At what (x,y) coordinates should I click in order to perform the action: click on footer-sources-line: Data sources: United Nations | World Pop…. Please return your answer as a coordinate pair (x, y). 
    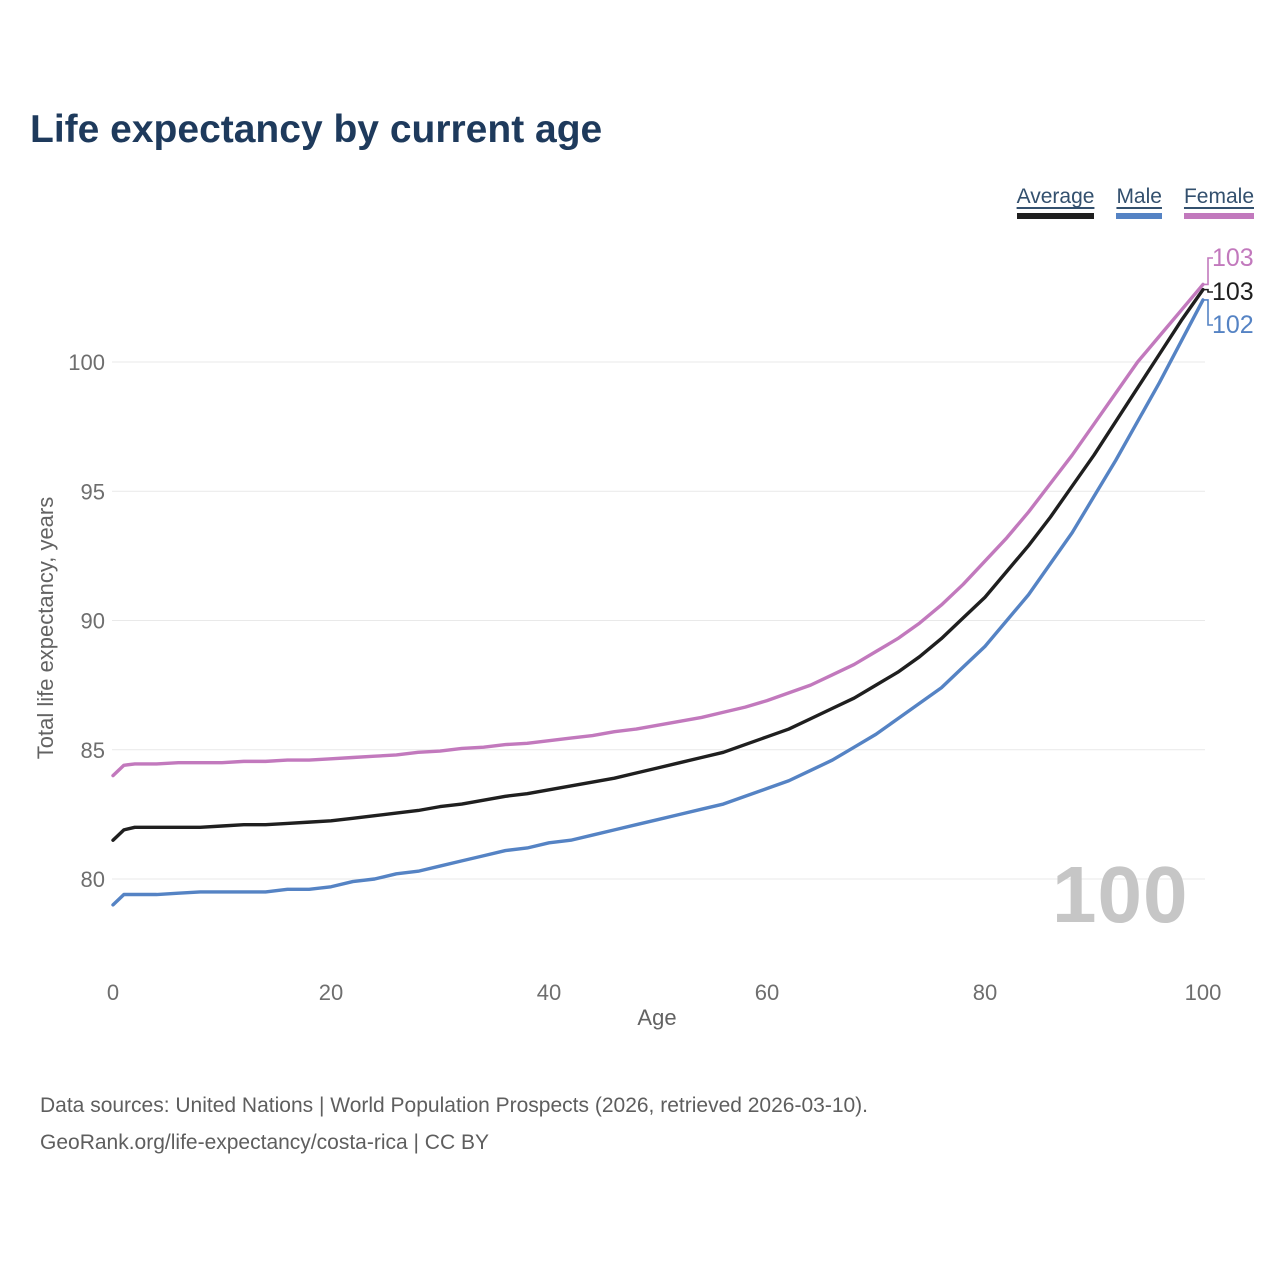
    Looking at the image, I should click on (454, 1105).